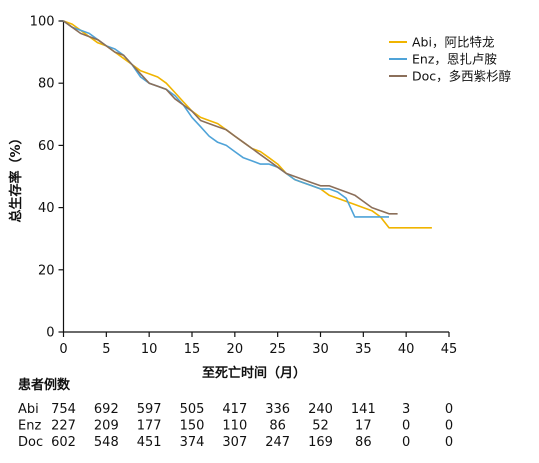  What do you see at coordinates (46, 146) in the screenshot?
I see `y-tick-label: 60` at bounding box center [46, 146].